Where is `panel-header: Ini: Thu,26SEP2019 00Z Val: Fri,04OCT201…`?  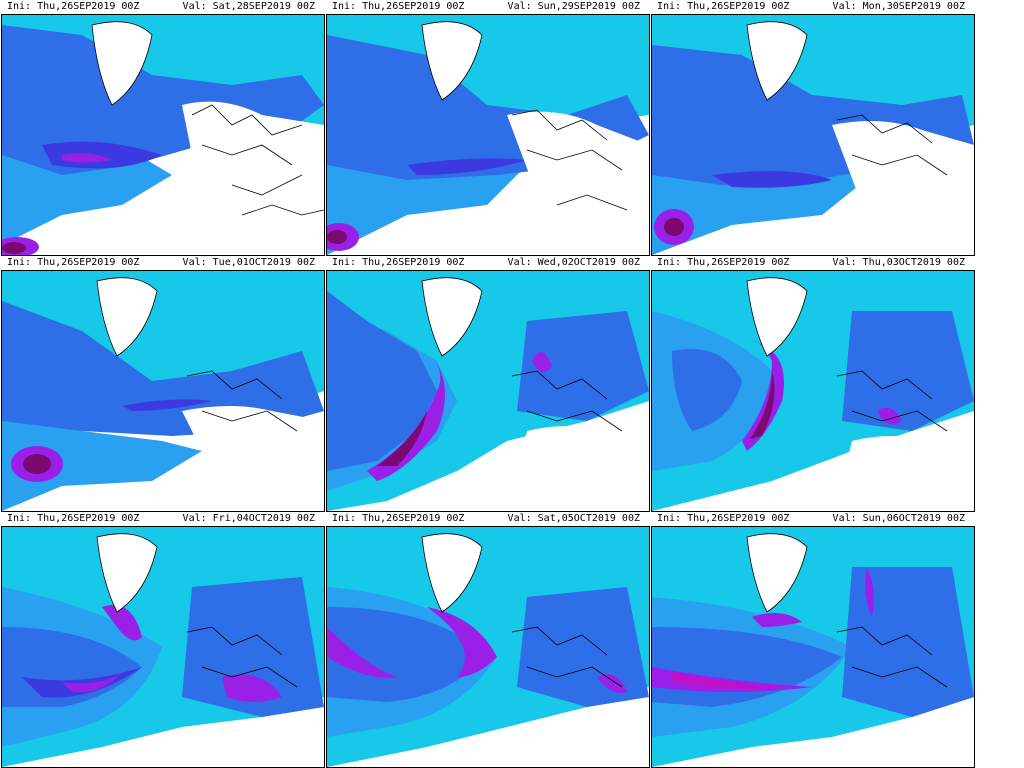 panel-header: Ini: Thu,26SEP2019 00Z Val: Fri,04OCT201… is located at coordinates (163, 519).